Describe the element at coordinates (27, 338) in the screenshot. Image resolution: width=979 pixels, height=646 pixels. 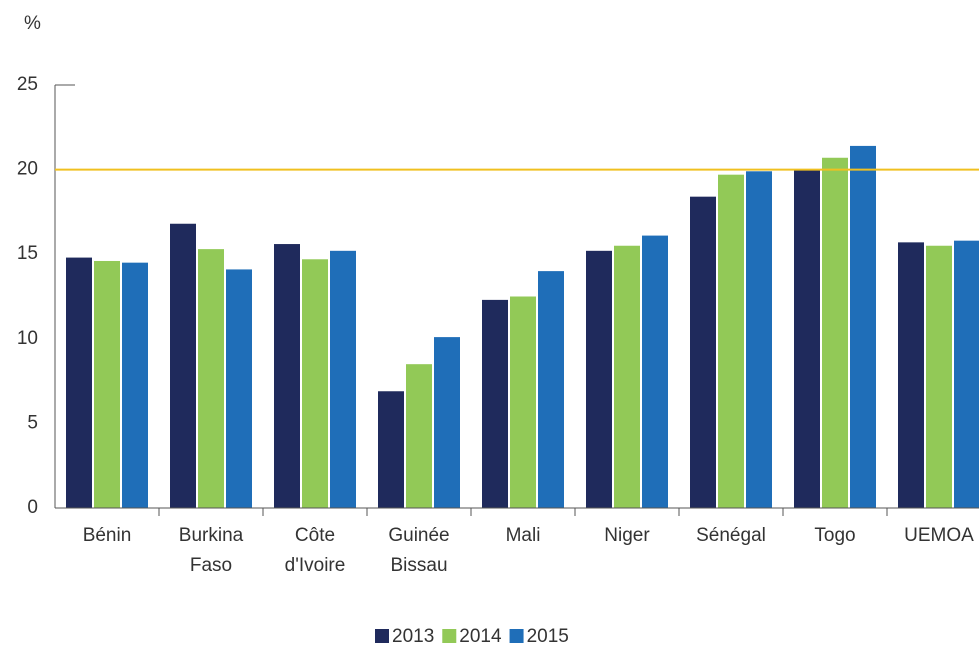
I see `y-tick-label: 10` at that location.